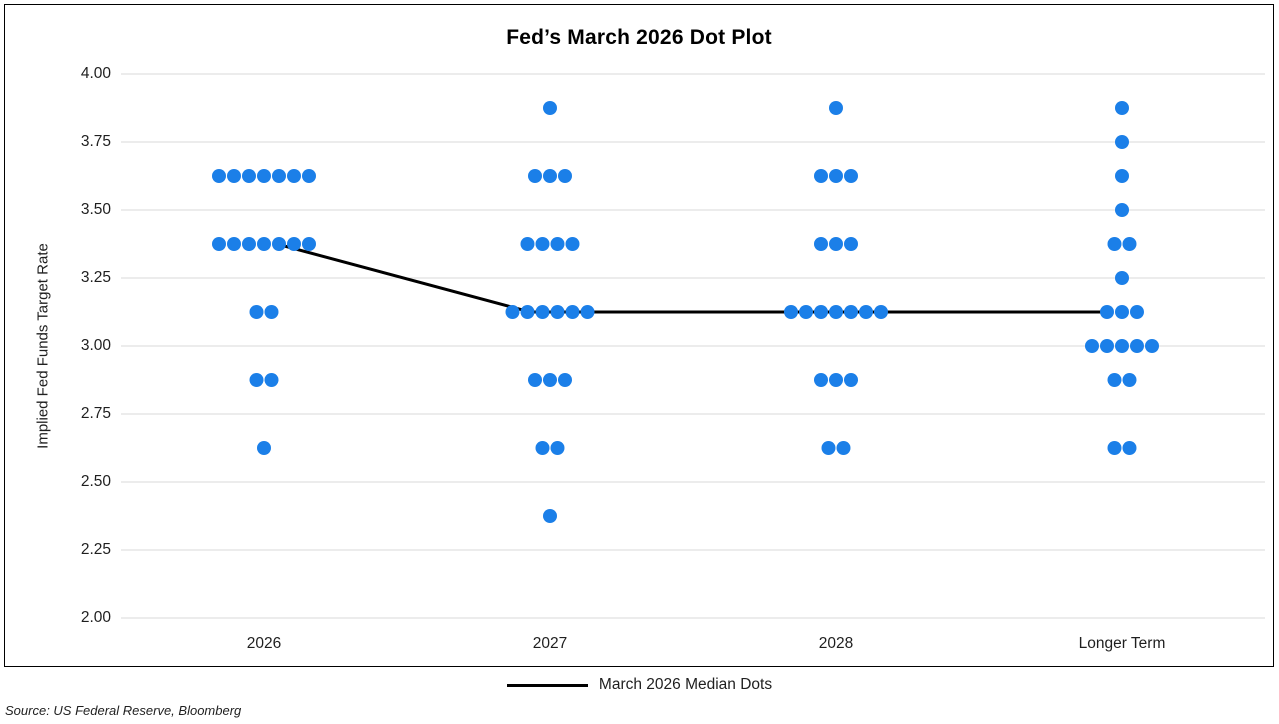 This screenshot has height=724, width=1279. Describe the element at coordinates (639, 37) in the screenshot. I see `chart-title: Fed’s March 2026 Dot Plot` at that location.